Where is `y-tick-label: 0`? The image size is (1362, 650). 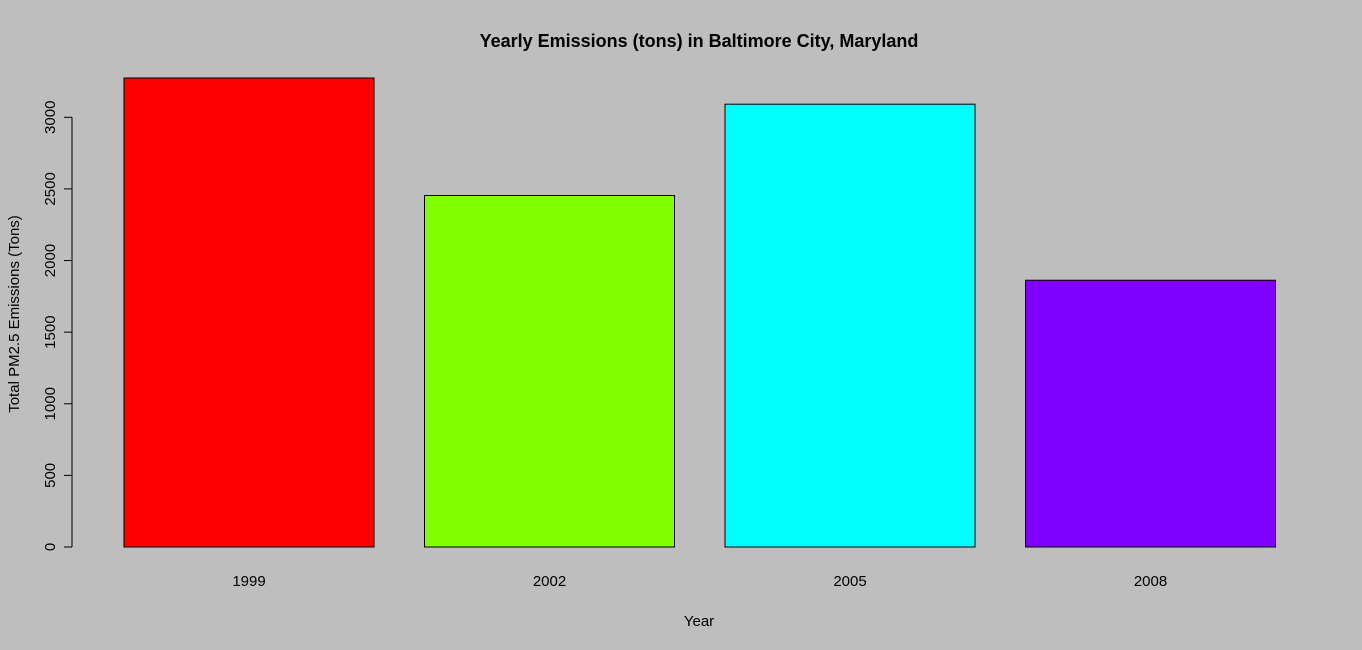 y-tick-label: 0 is located at coordinates (50, 547).